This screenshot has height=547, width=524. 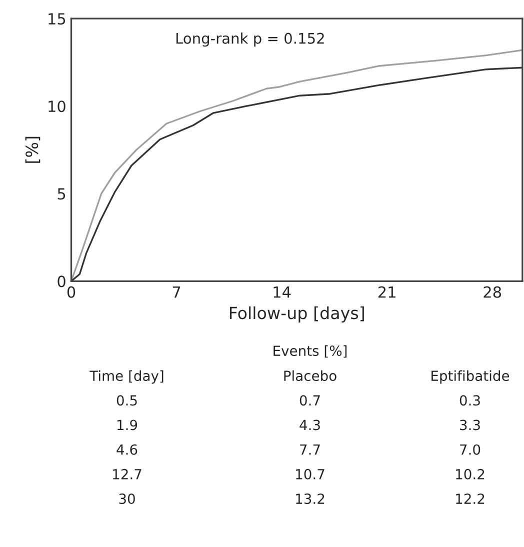 I want to click on text: 30, so click(x=127, y=499).